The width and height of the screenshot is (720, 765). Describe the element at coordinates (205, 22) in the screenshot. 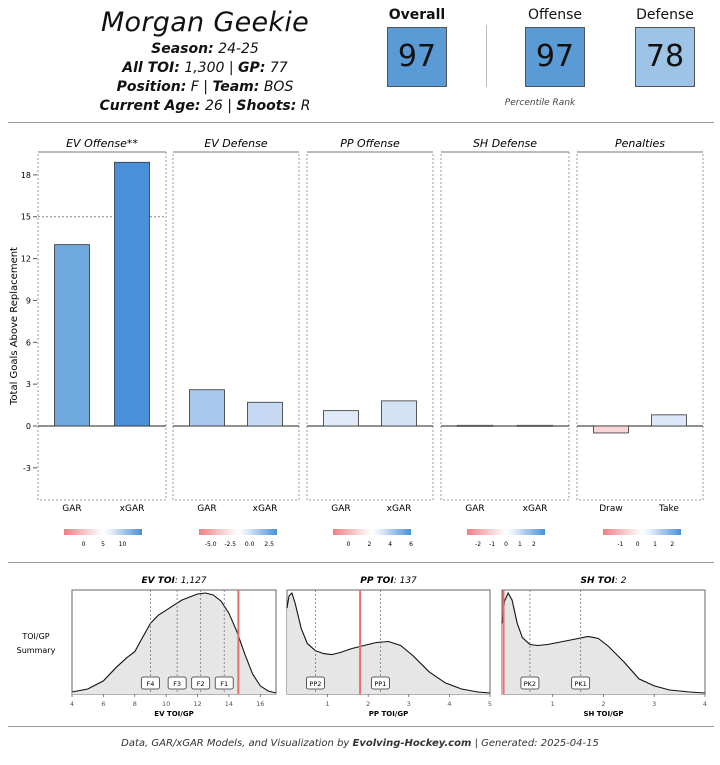

I see `player-name: Morgan Geekie` at that location.